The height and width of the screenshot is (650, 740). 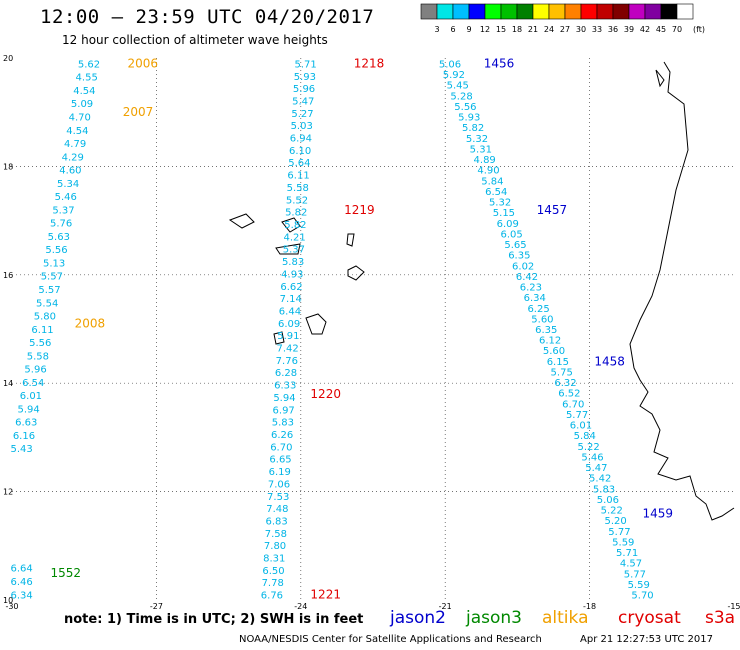 I want to click on time-label: 1220, so click(x=325, y=394).